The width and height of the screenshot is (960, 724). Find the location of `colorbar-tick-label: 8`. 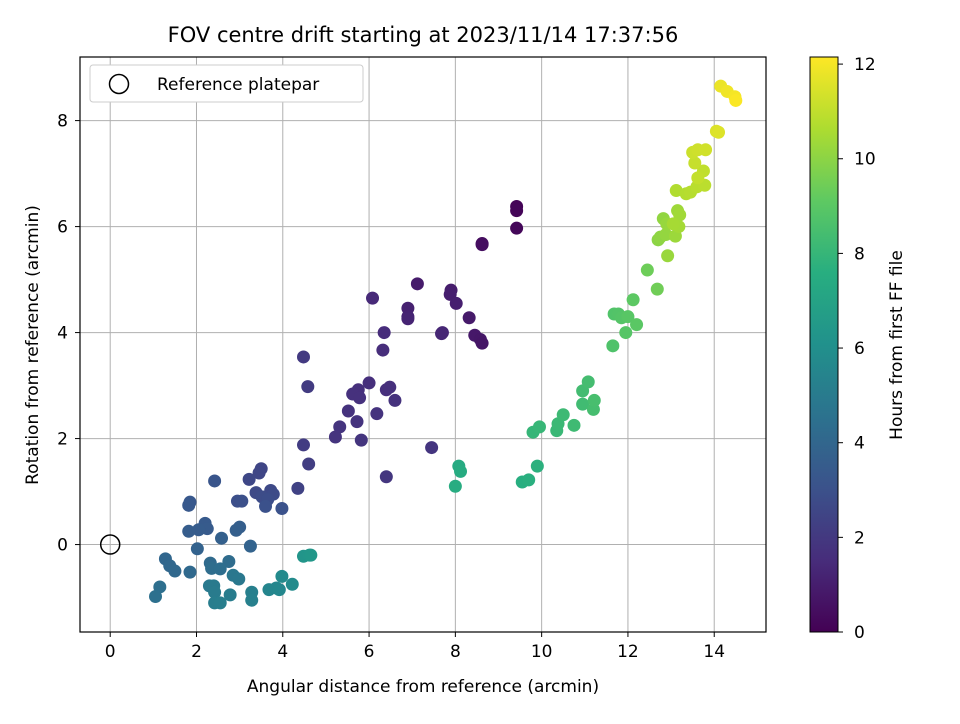

colorbar-tick-label: 8 is located at coordinates (859, 254).